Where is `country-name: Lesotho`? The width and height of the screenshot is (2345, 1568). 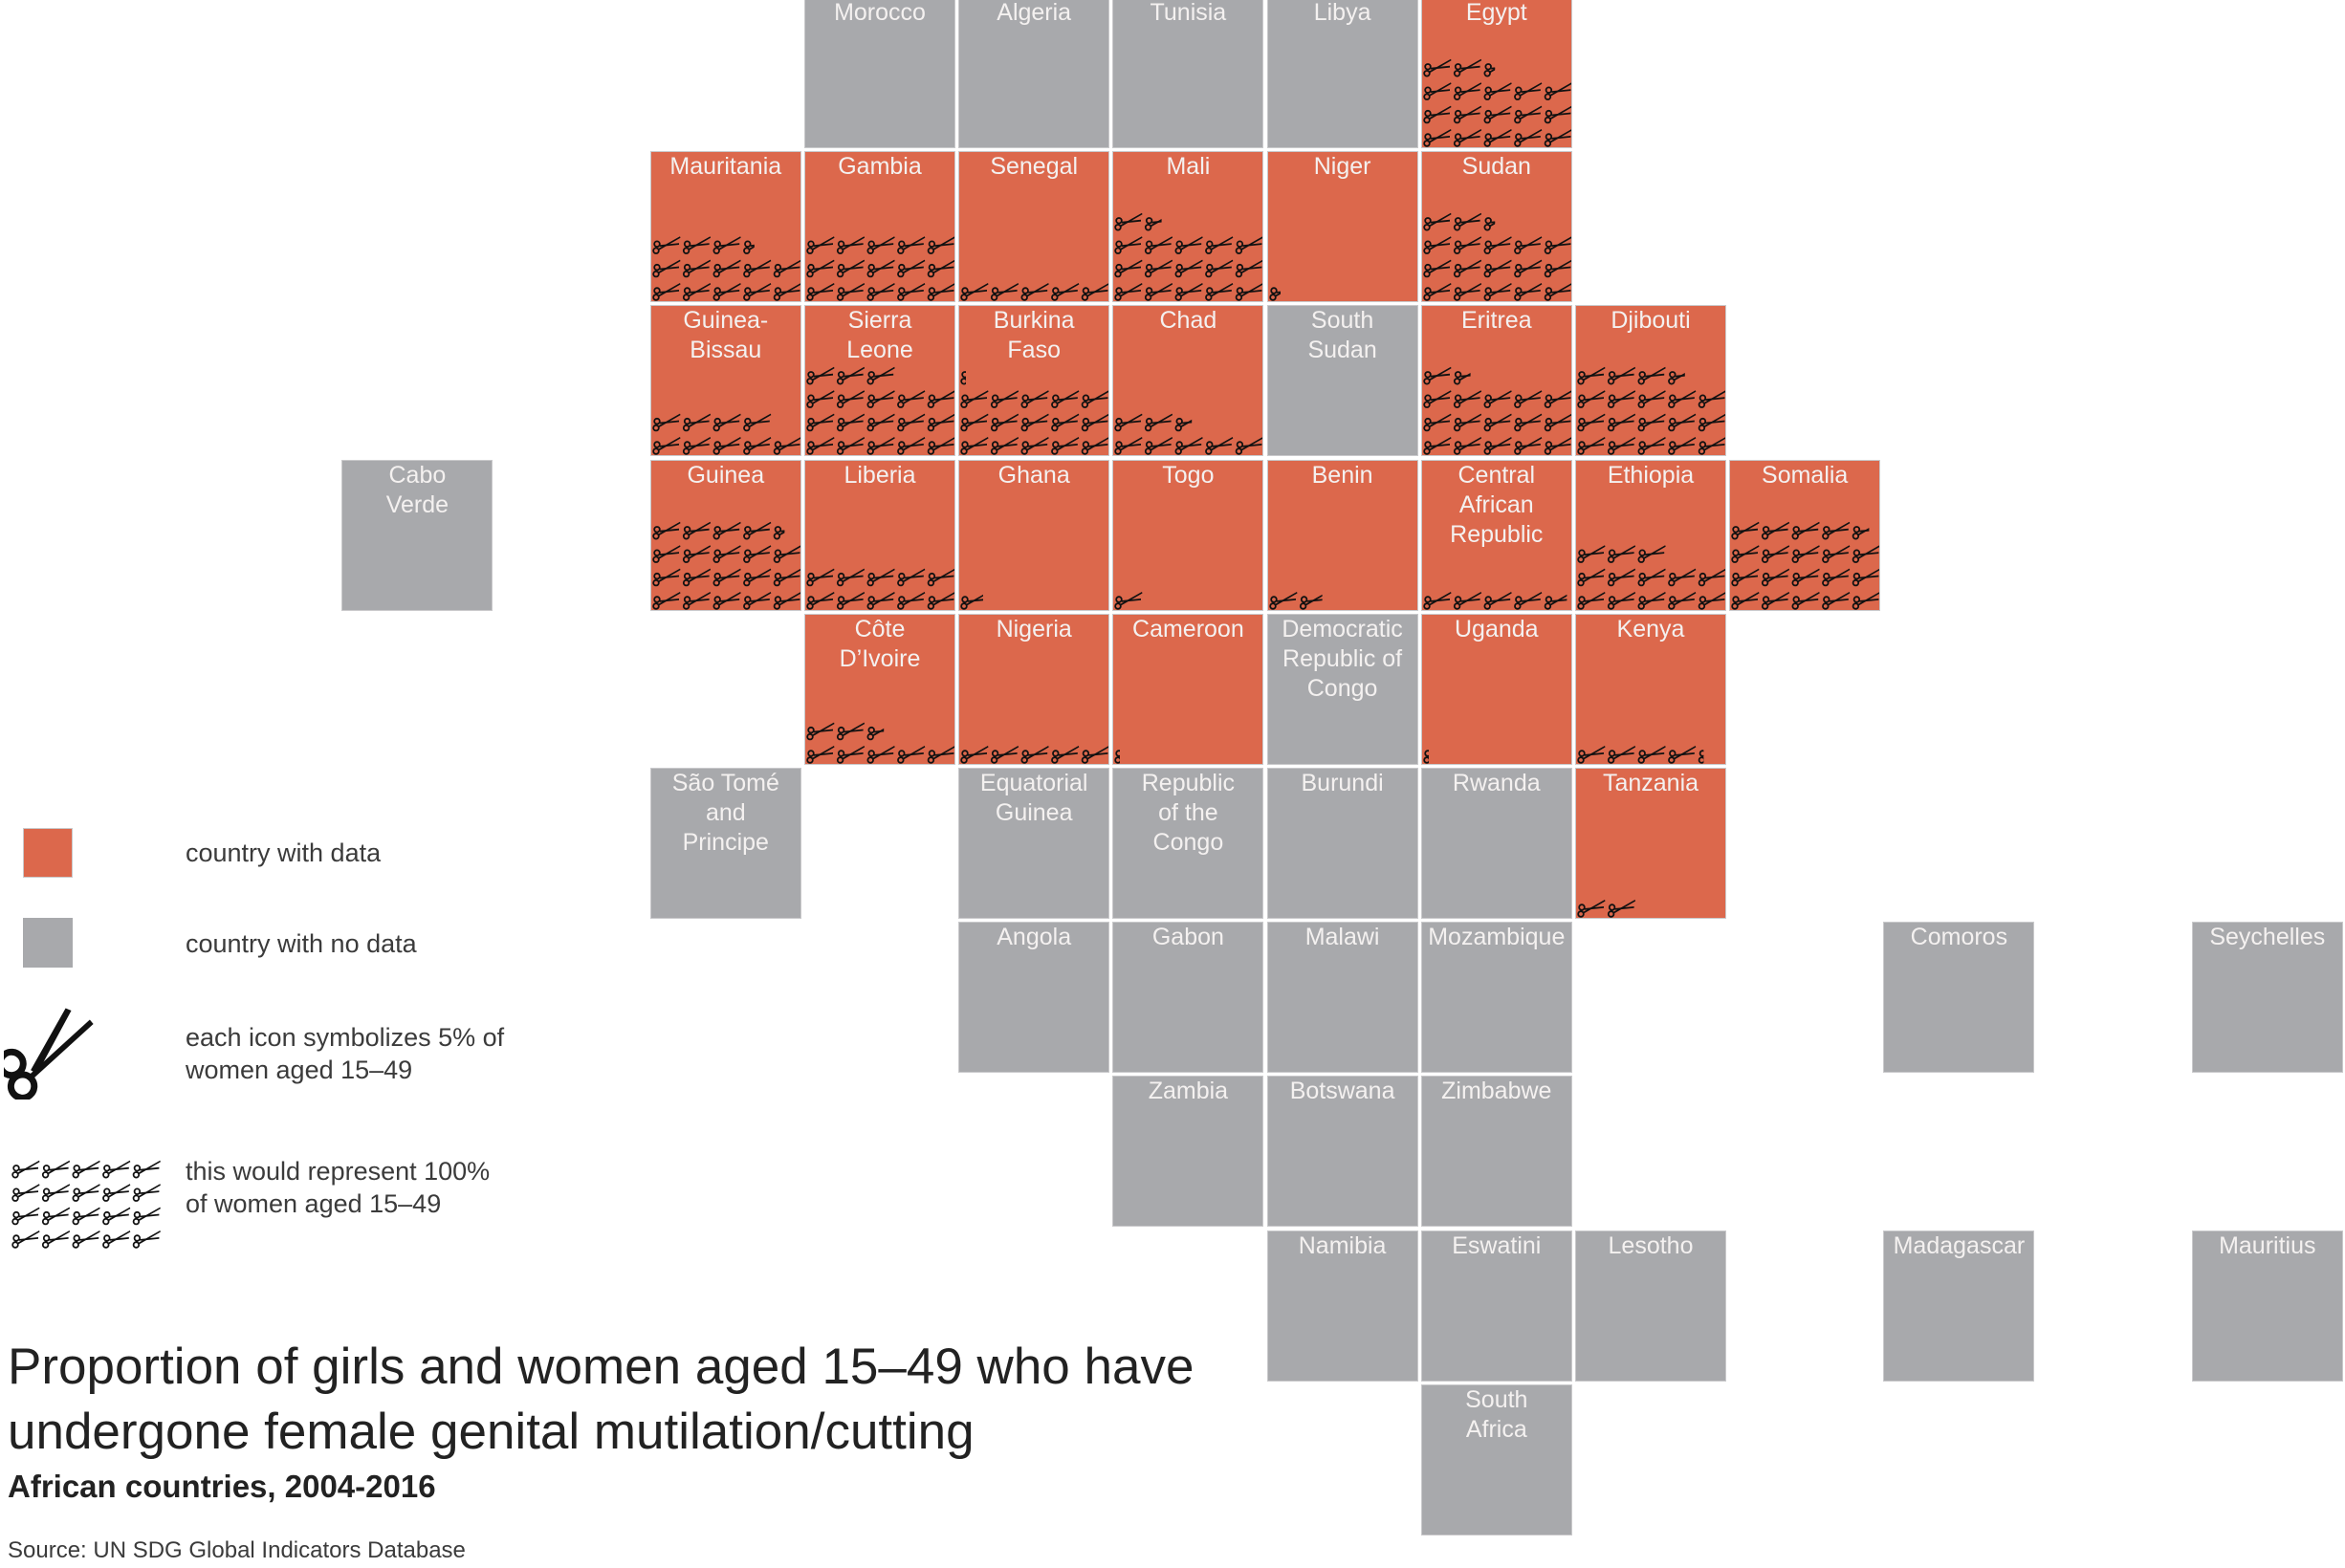 country-name: Lesotho is located at coordinates (1651, 1245).